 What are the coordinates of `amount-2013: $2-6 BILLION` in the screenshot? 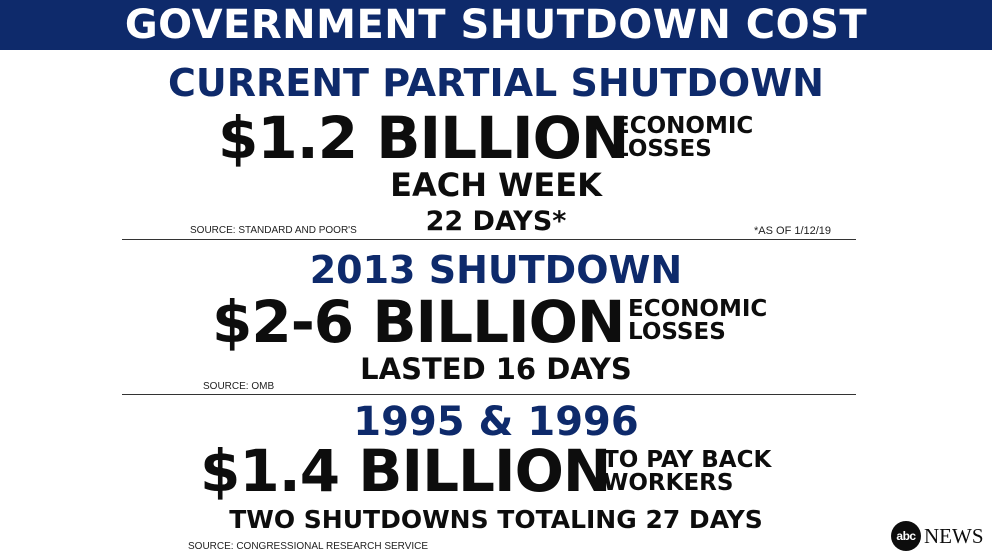 It's located at (418, 322).